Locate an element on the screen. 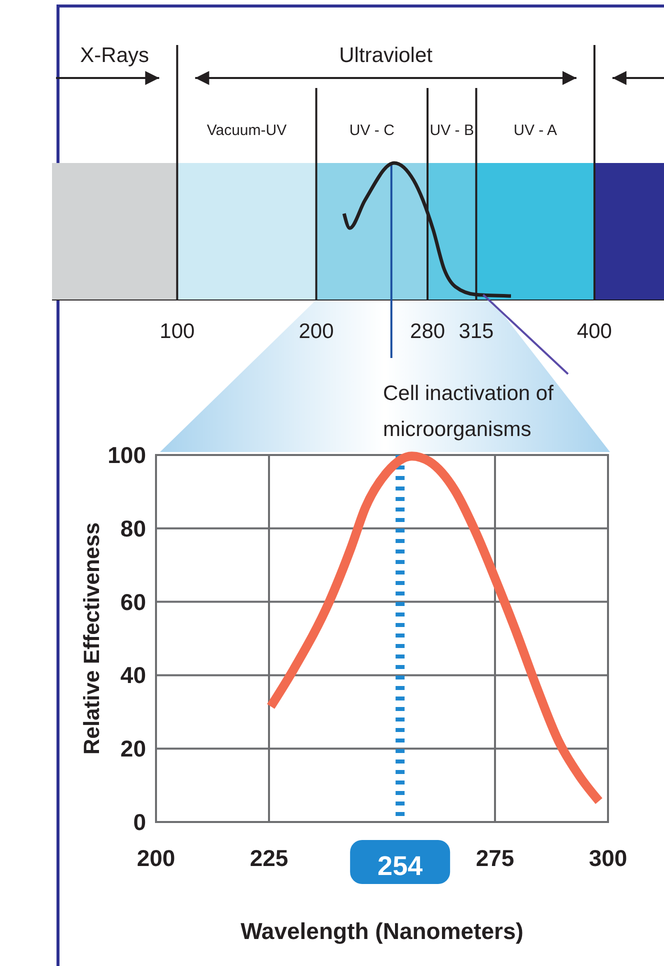  y-tick-label: 0 is located at coordinates (139, 822).